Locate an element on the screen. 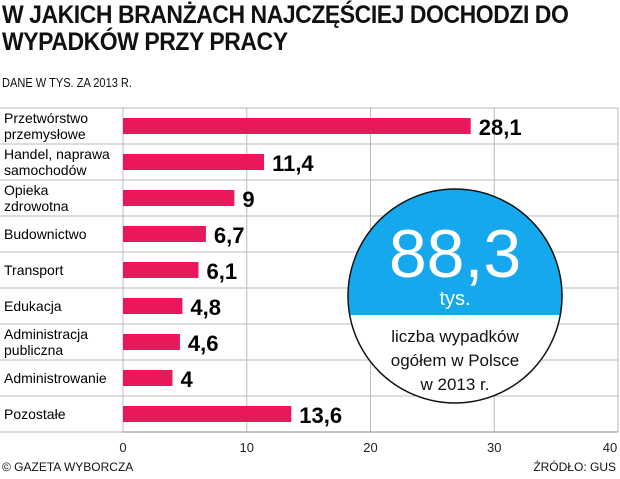  value-label: 13,6 is located at coordinates (320, 415).